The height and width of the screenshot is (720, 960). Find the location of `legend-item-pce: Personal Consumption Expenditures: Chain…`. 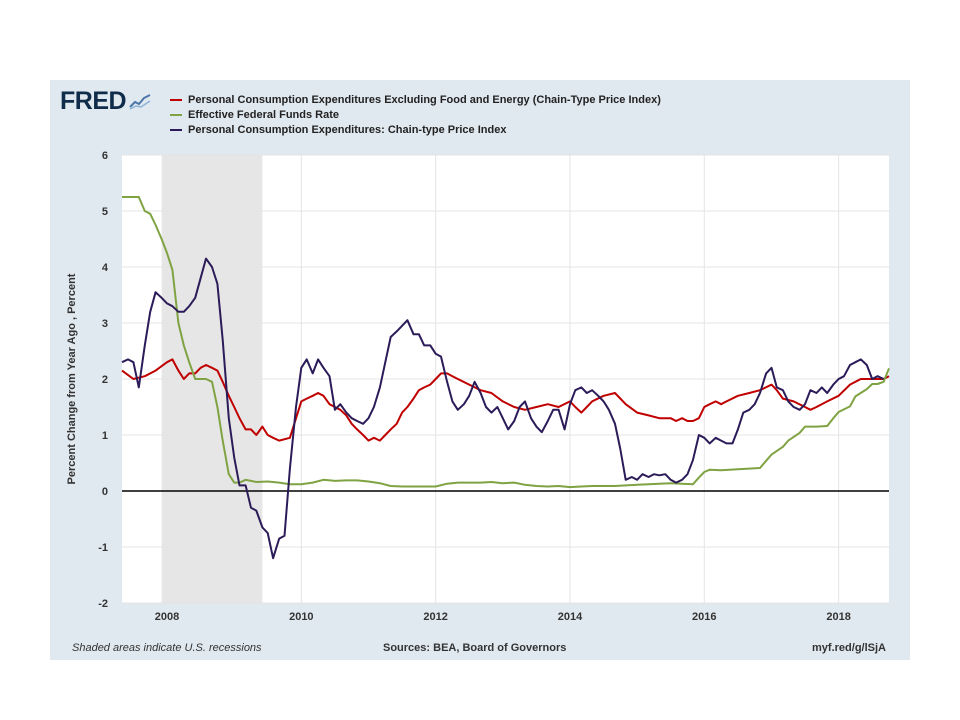

legend-item-pce: Personal Consumption Expenditures: Chain… is located at coordinates (415, 129).